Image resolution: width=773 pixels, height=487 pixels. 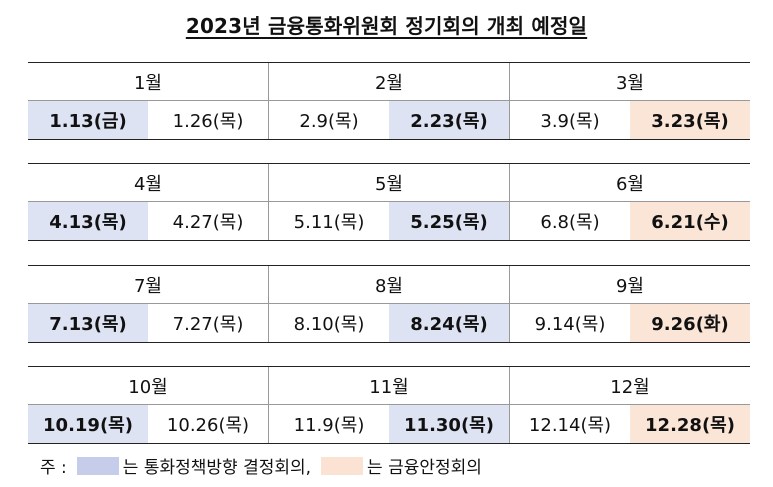 I want to click on month-header-row: 4월 5월 6월, so click(x=389, y=182).